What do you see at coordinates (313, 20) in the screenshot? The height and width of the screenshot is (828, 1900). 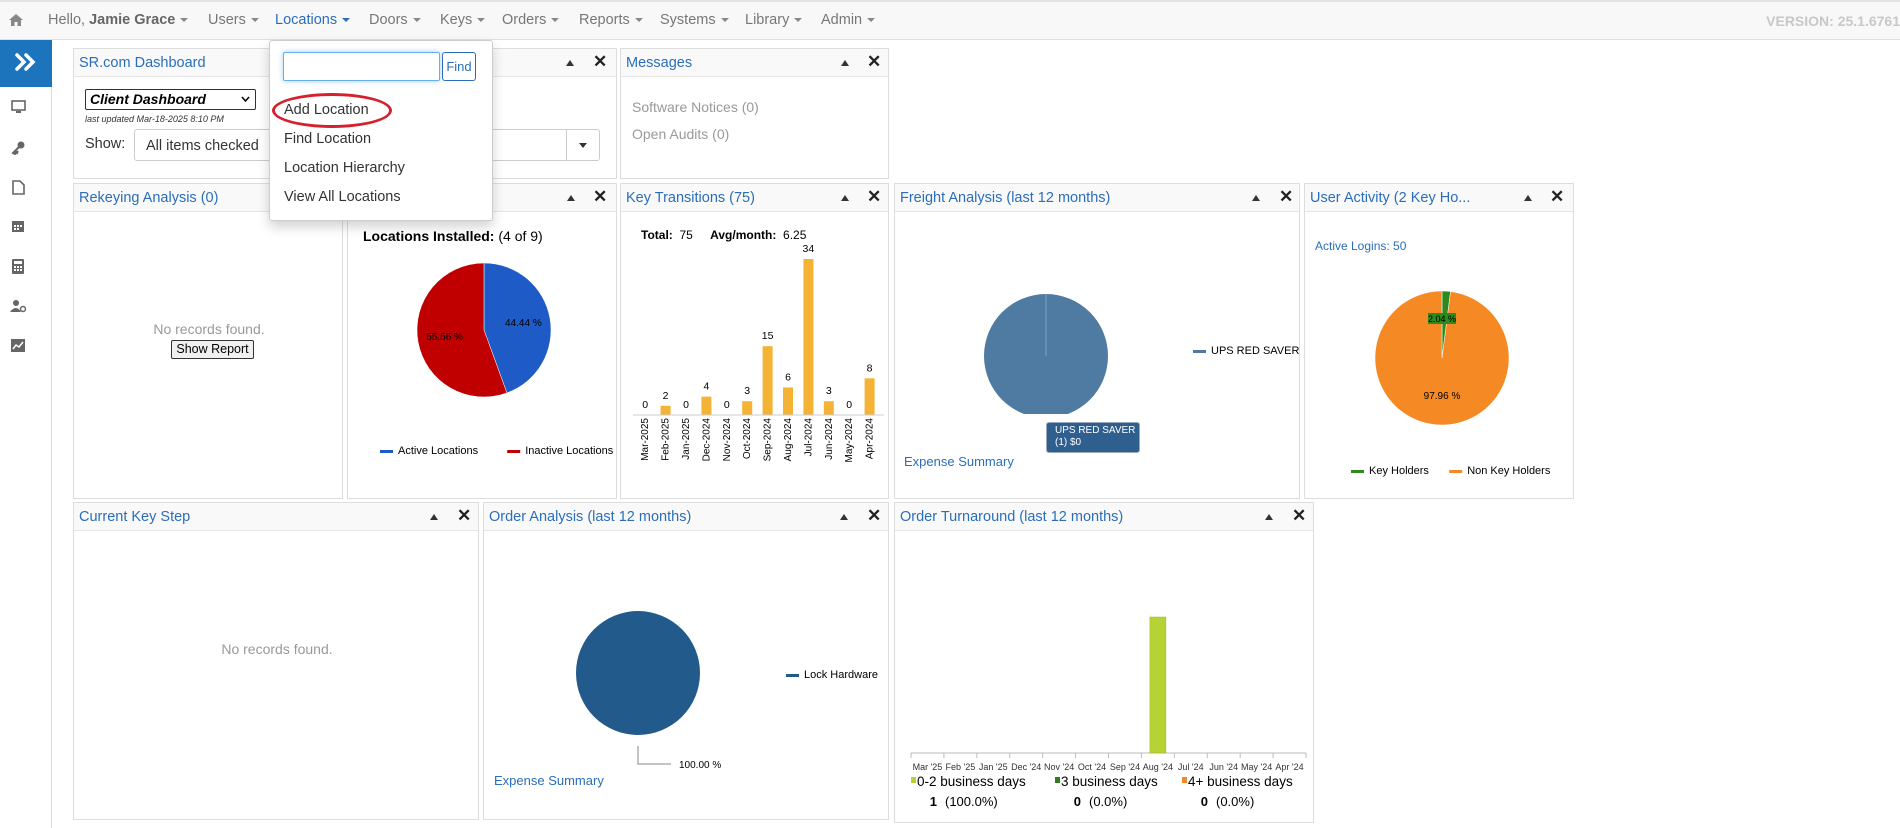 I see `nav-locations: Locations` at bounding box center [313, 20].